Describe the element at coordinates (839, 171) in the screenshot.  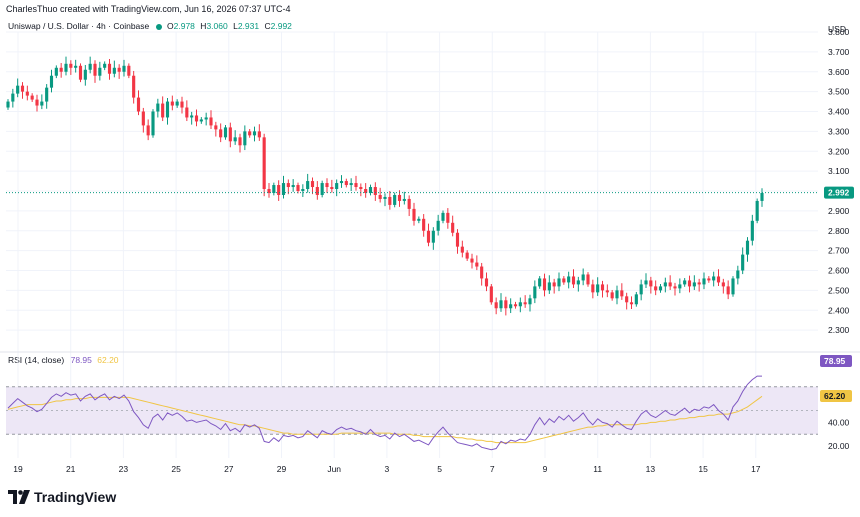
I see `price-tick-label: 3.100` at that location.